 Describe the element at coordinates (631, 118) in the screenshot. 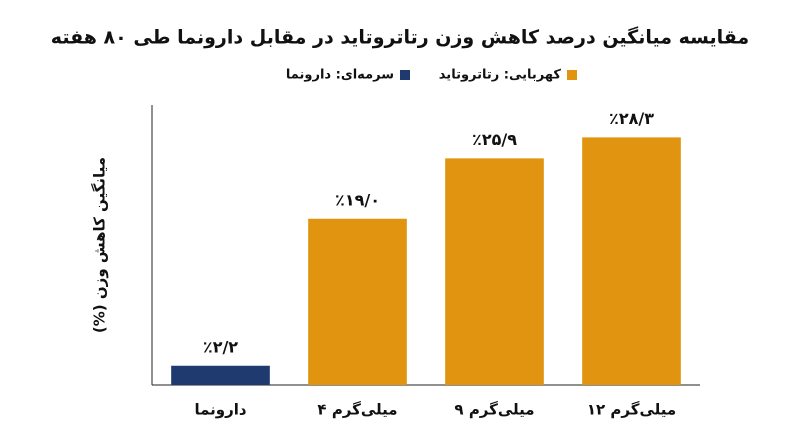

I see `value-label: ٪۲۸/۳` at that location.